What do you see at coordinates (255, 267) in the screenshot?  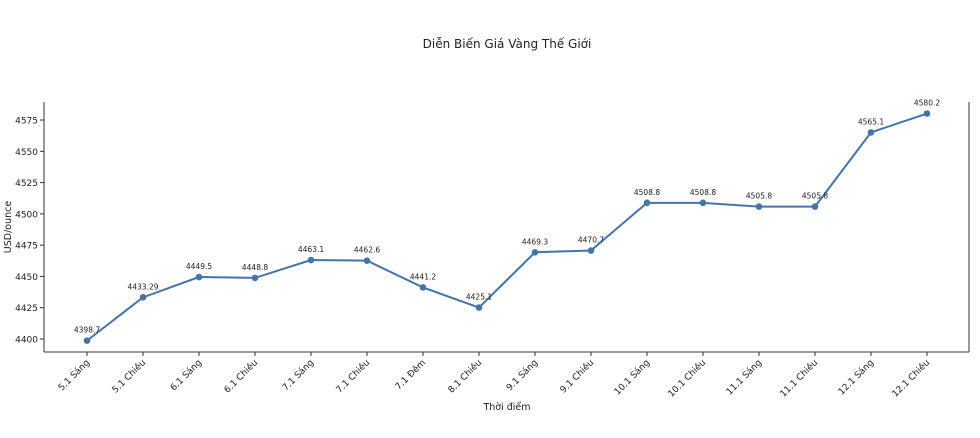 I see `data-label: 4448.8` at bounding box center [255, 267].